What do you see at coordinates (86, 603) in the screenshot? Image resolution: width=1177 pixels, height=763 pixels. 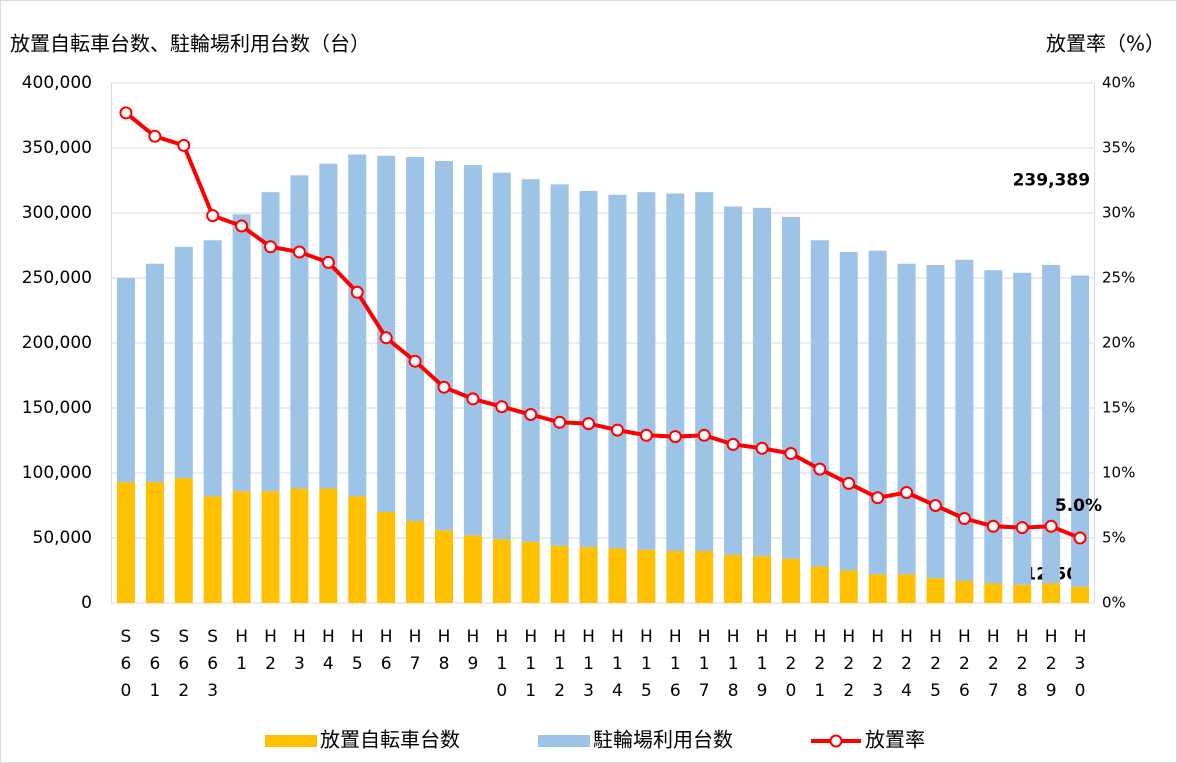 I see `y-tick-label: 0` at bounding box center [86, 603].